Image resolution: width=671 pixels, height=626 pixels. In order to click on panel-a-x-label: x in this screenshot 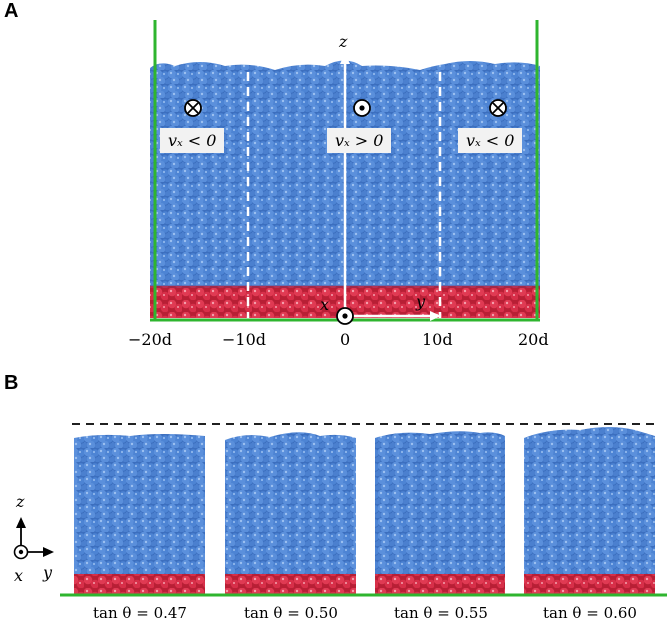, I will do `click(324, 304)`.